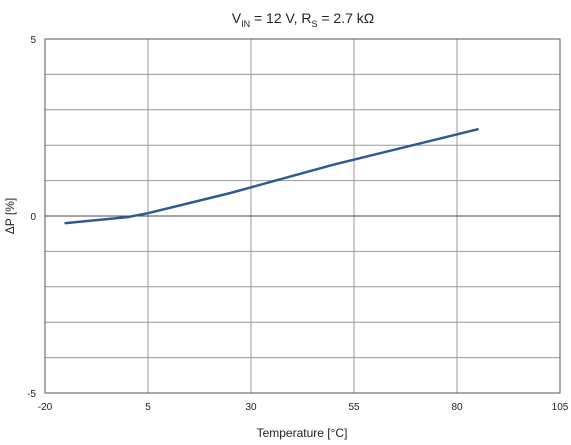 The width and height of the screenshot is (571, 445). What do you see at coordinates (31, 394) in the screenshot?
I see `y-tick-label: -5` at bounding box center [31, 394].